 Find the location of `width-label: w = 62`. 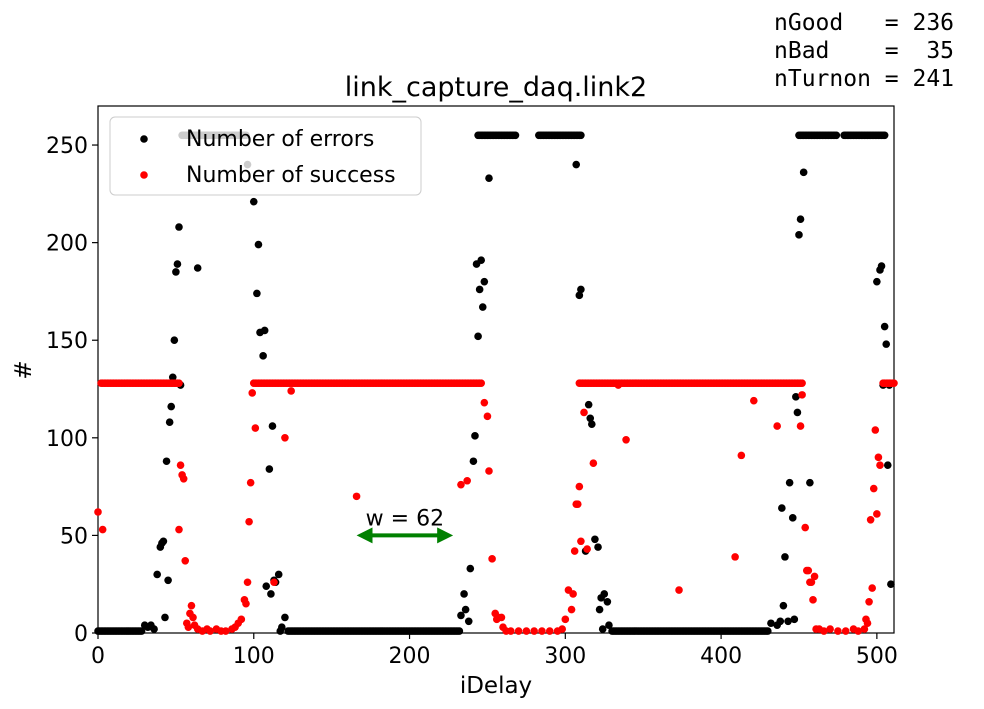

width-label: w = 62 is located at coordinates (405, 518).